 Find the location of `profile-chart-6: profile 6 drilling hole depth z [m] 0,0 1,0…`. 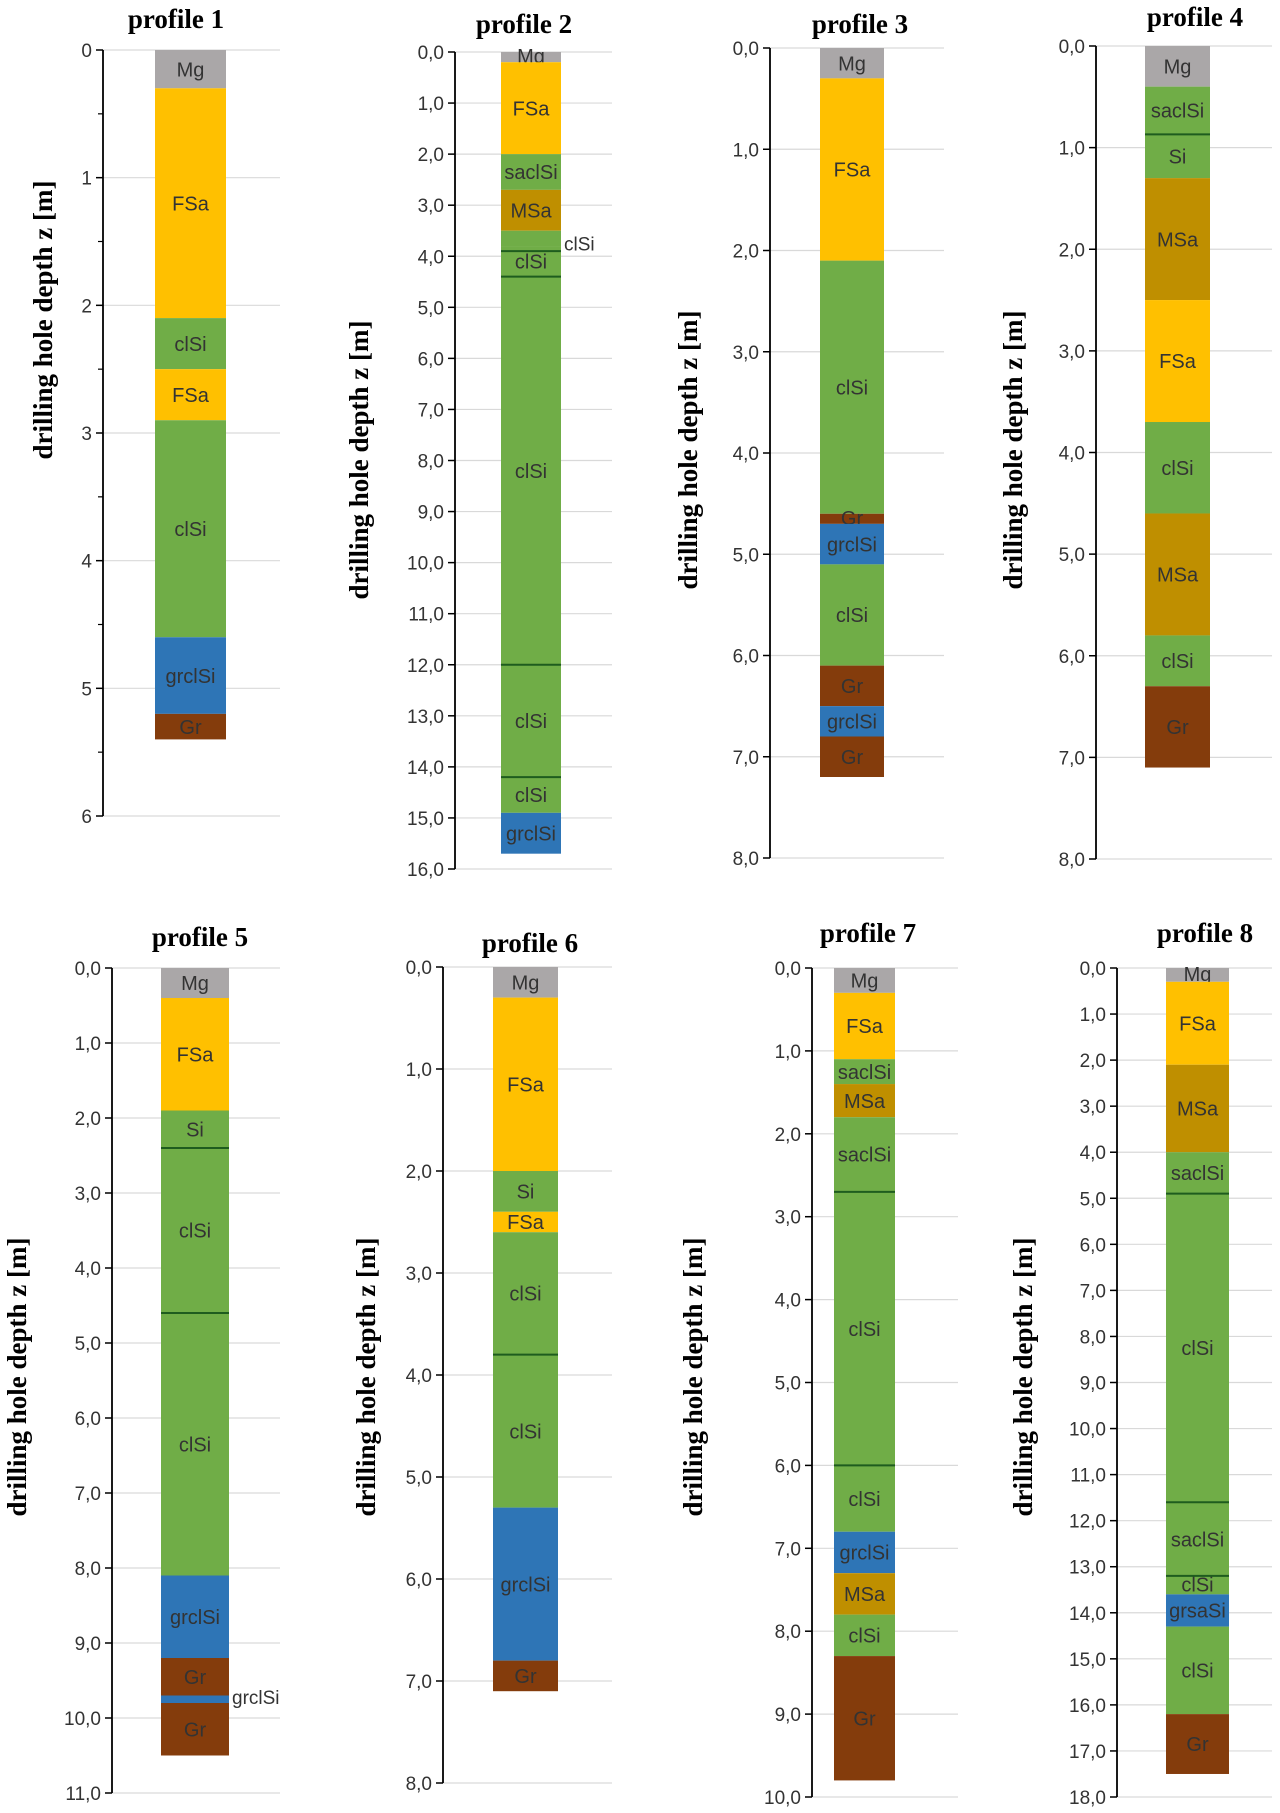

profile-chart-6: profile 6 drilling hole depth z [m] 0,0 1,0… is located at coordinates (481, 1361).